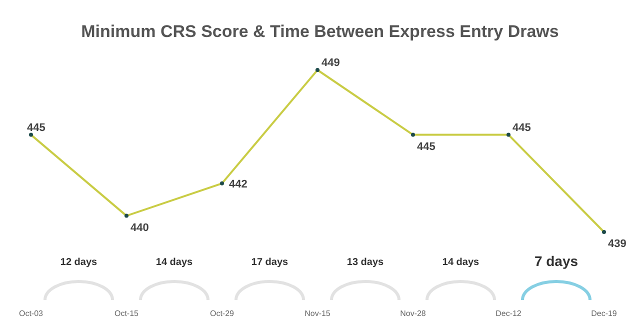 The width and height of the screenshot is (640, 333). I want to click on x-tick-label: Oct-03, so click(31, 313).